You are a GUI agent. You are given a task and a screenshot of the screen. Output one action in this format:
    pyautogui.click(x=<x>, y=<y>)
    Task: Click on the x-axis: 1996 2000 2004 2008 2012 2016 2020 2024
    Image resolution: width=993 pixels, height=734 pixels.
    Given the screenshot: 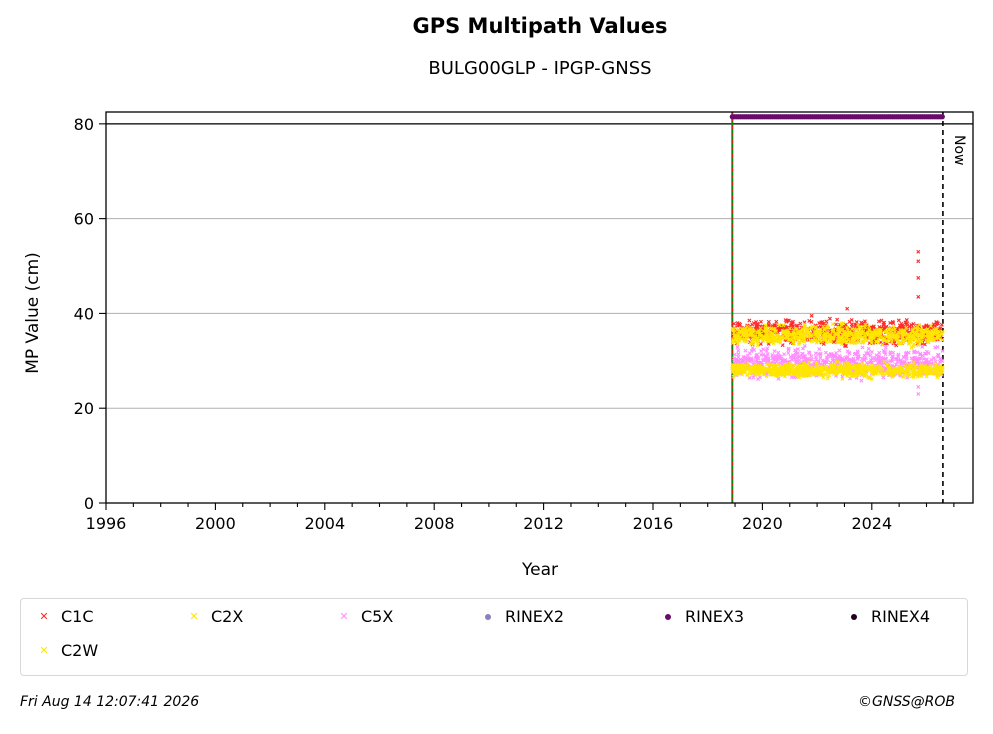 What is the action you would take?
    pyautogui.click(x=520, y=518)
    